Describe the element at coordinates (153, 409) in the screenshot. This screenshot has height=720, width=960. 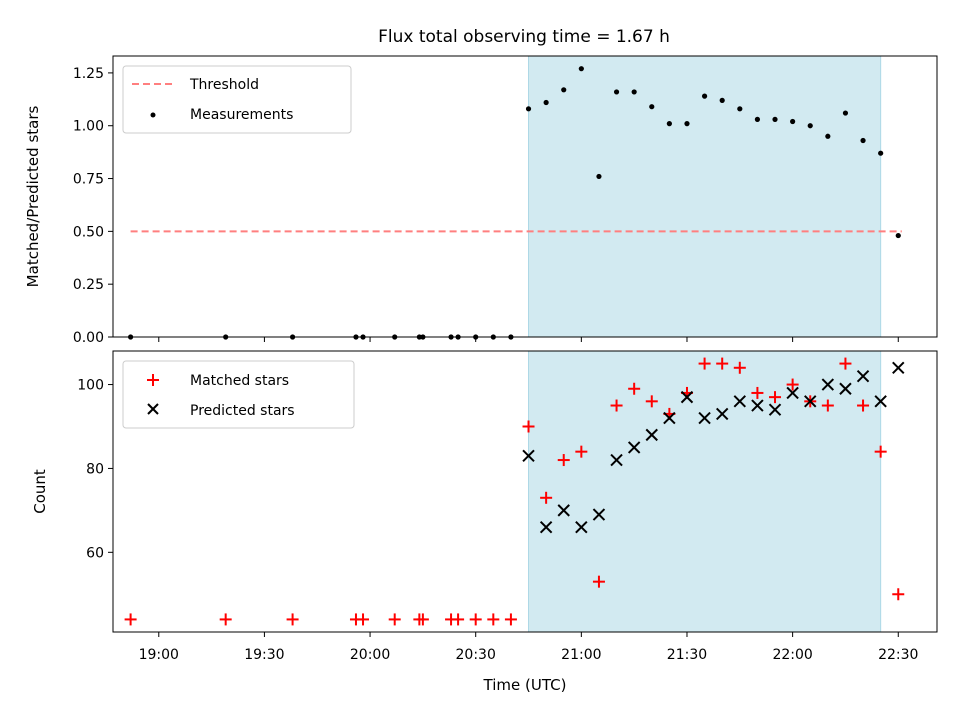
I see `legend-predicted-swatch` at that location.